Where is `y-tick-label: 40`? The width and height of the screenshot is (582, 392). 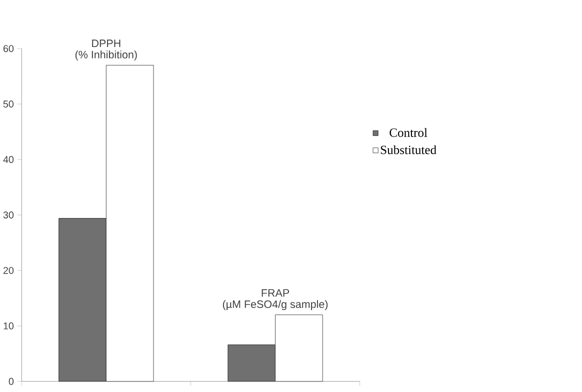 y-tick-label: 40 is located at coordinates (8, 159).